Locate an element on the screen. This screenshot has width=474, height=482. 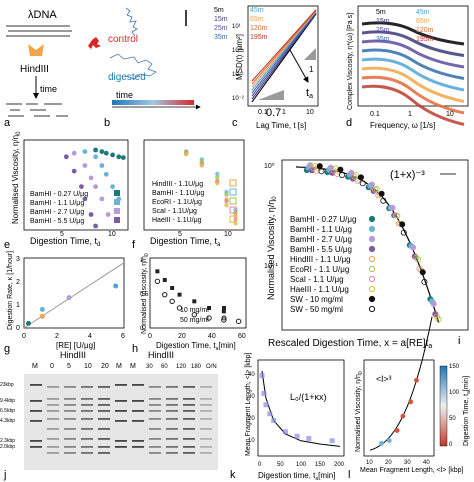
time-gradient-bar is located at coordinates (153, 102).